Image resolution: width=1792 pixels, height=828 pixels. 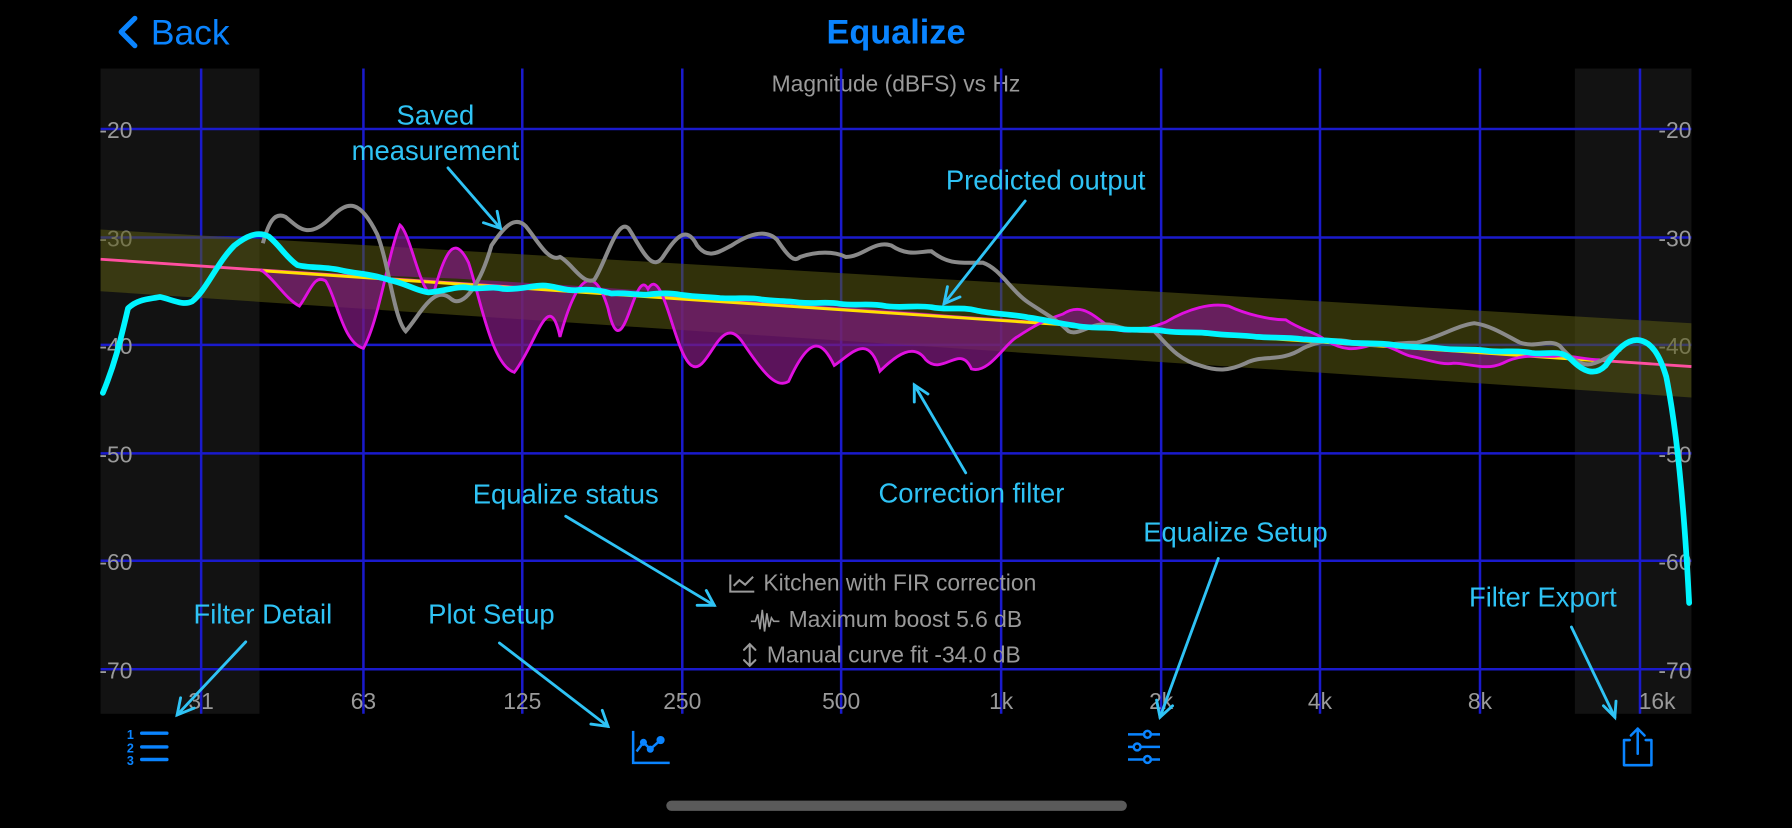 I want to click on status-line-3: Manual curve fit -34.0 dB, so click(x=894, y=654).